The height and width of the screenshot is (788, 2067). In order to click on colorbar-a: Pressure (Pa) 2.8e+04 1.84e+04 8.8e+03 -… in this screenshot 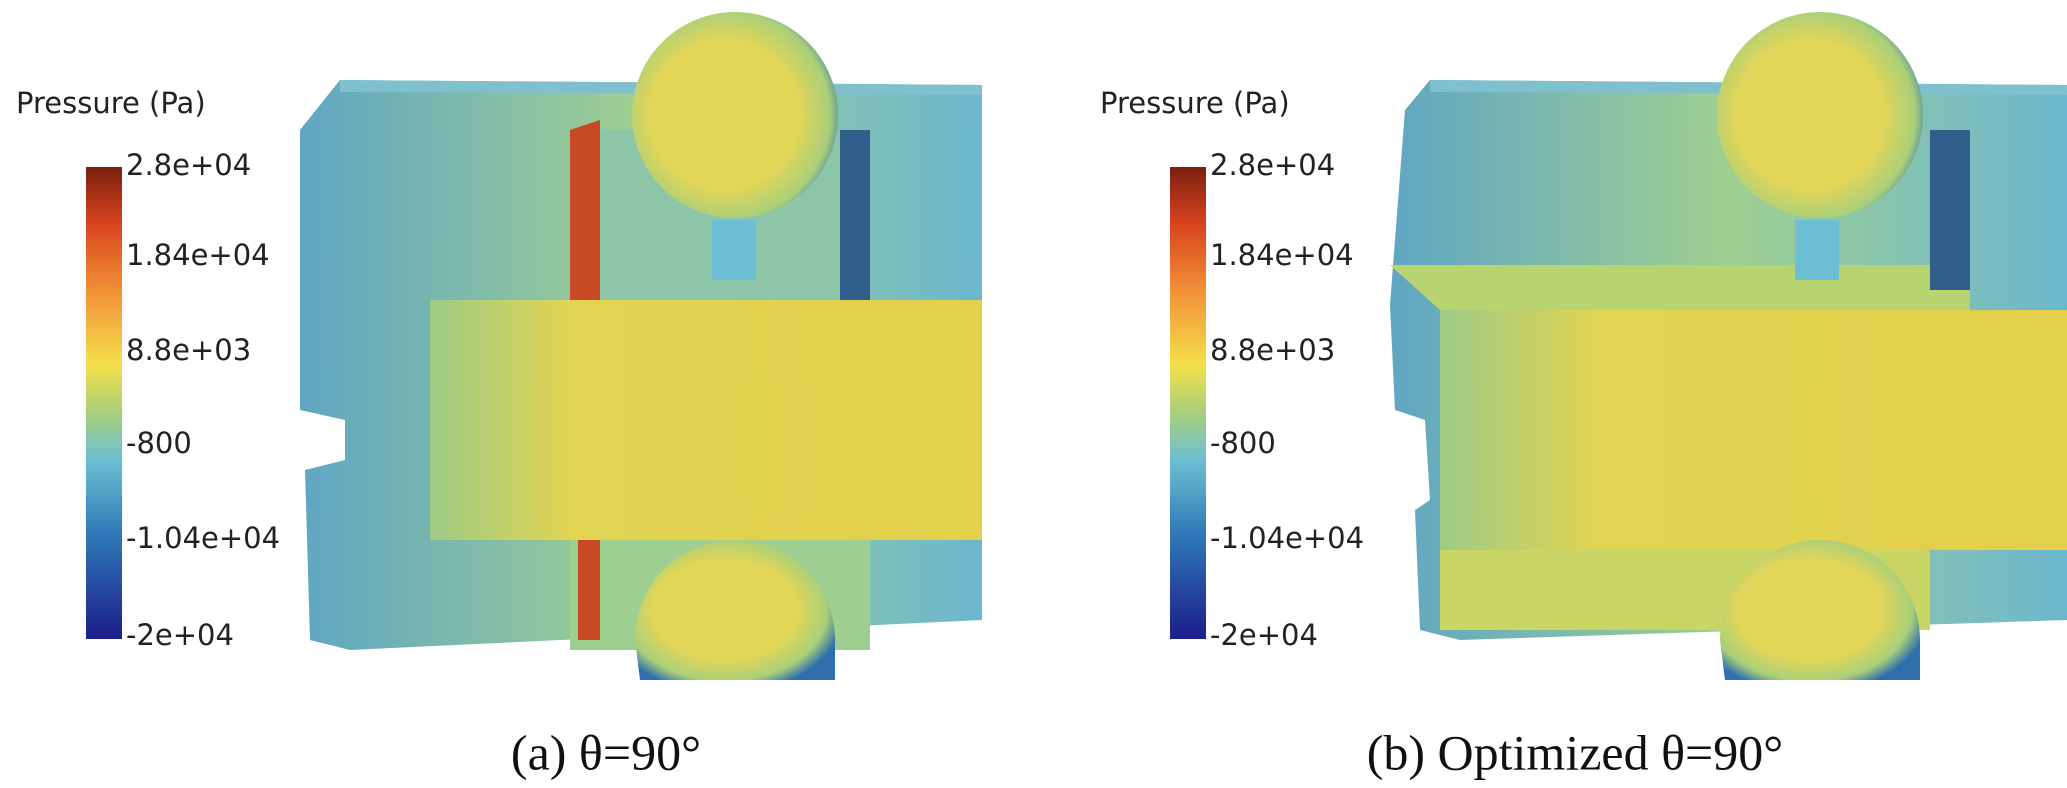, I will do `click(148, 369)`.